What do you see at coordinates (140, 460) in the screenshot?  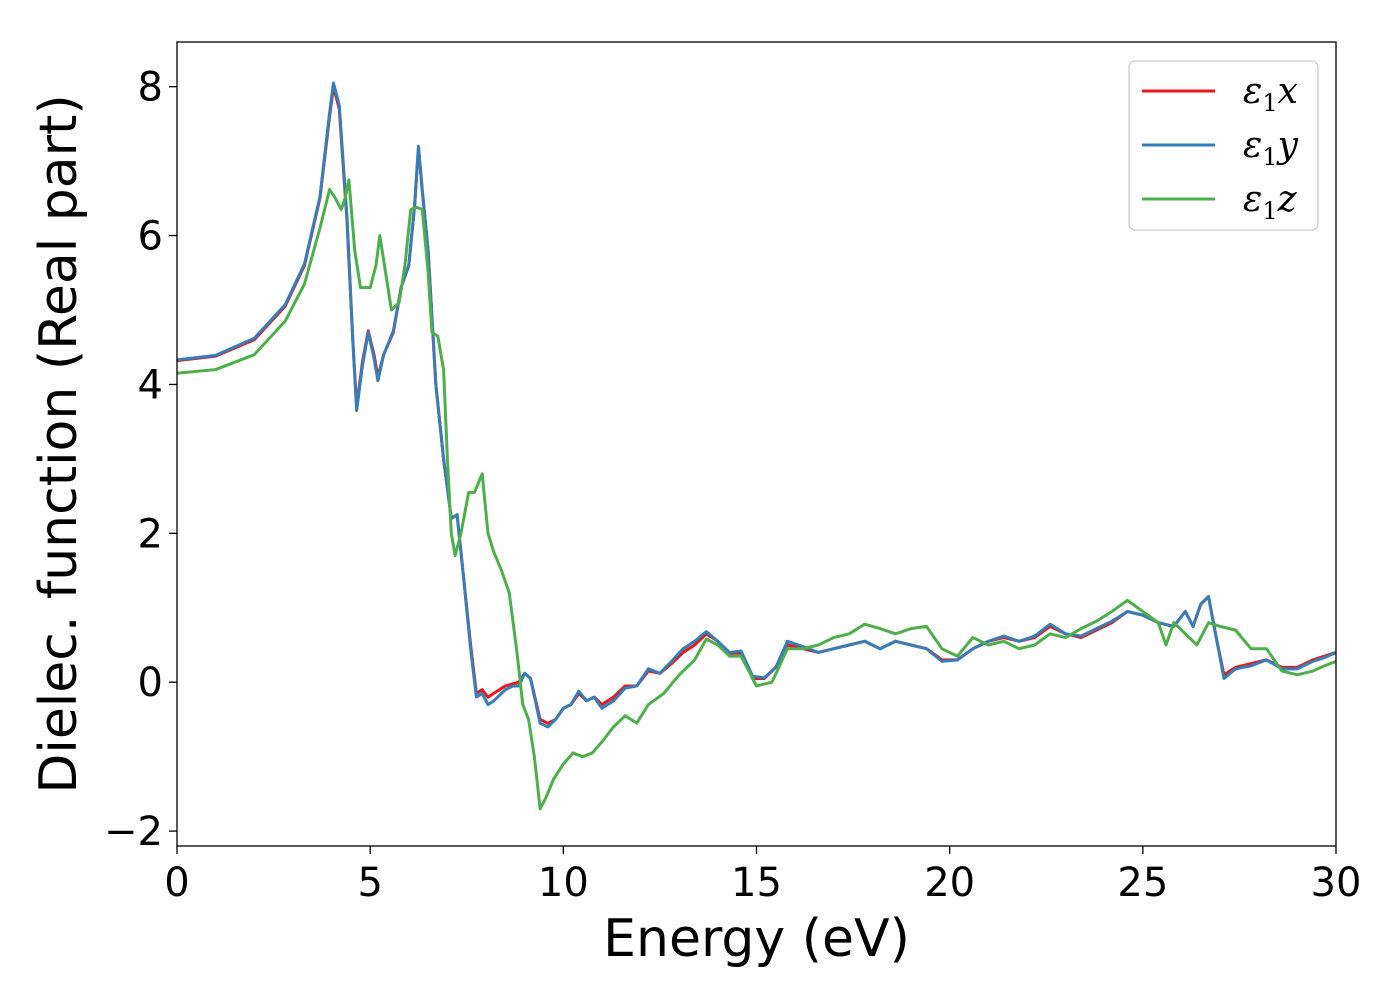 I see `y-axis-ticks: −2 0 2 4 6 8` at bounding box center [140, 460].